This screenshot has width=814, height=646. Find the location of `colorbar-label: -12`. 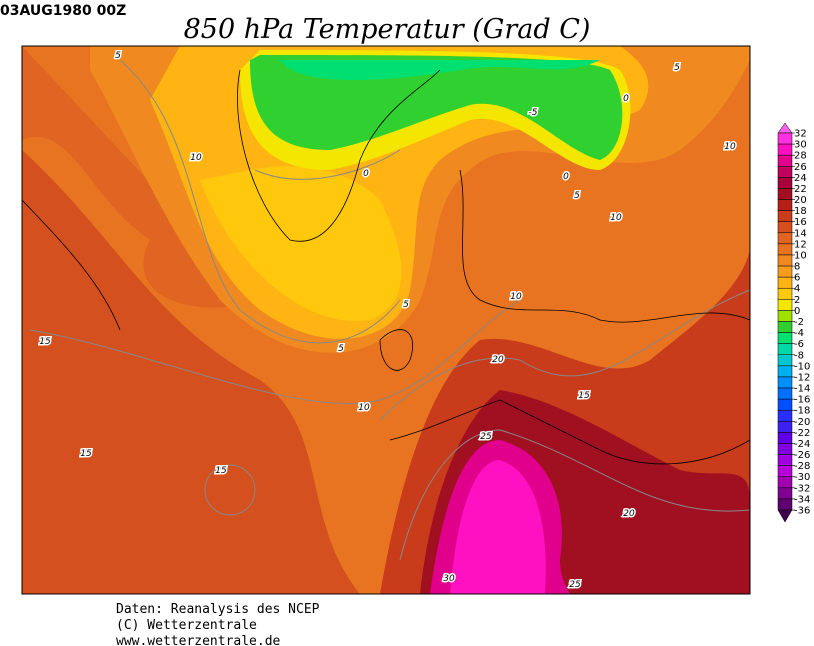

colorbar-label: -12 is located at coordinates (802, 377).